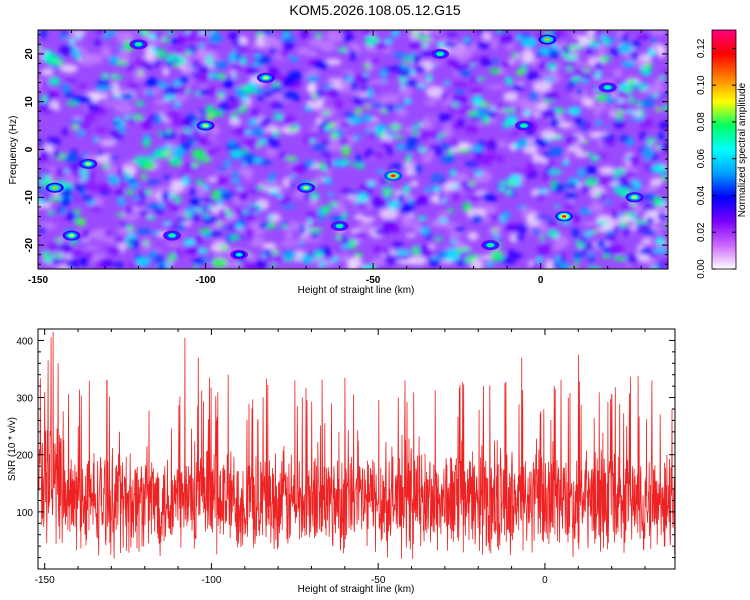 Image resolution: width=750 pixels, height=600 pixels. Describe the element at coordinates (607, 87) in the screenshot. I see `heatmap-peak-ring` at that location.